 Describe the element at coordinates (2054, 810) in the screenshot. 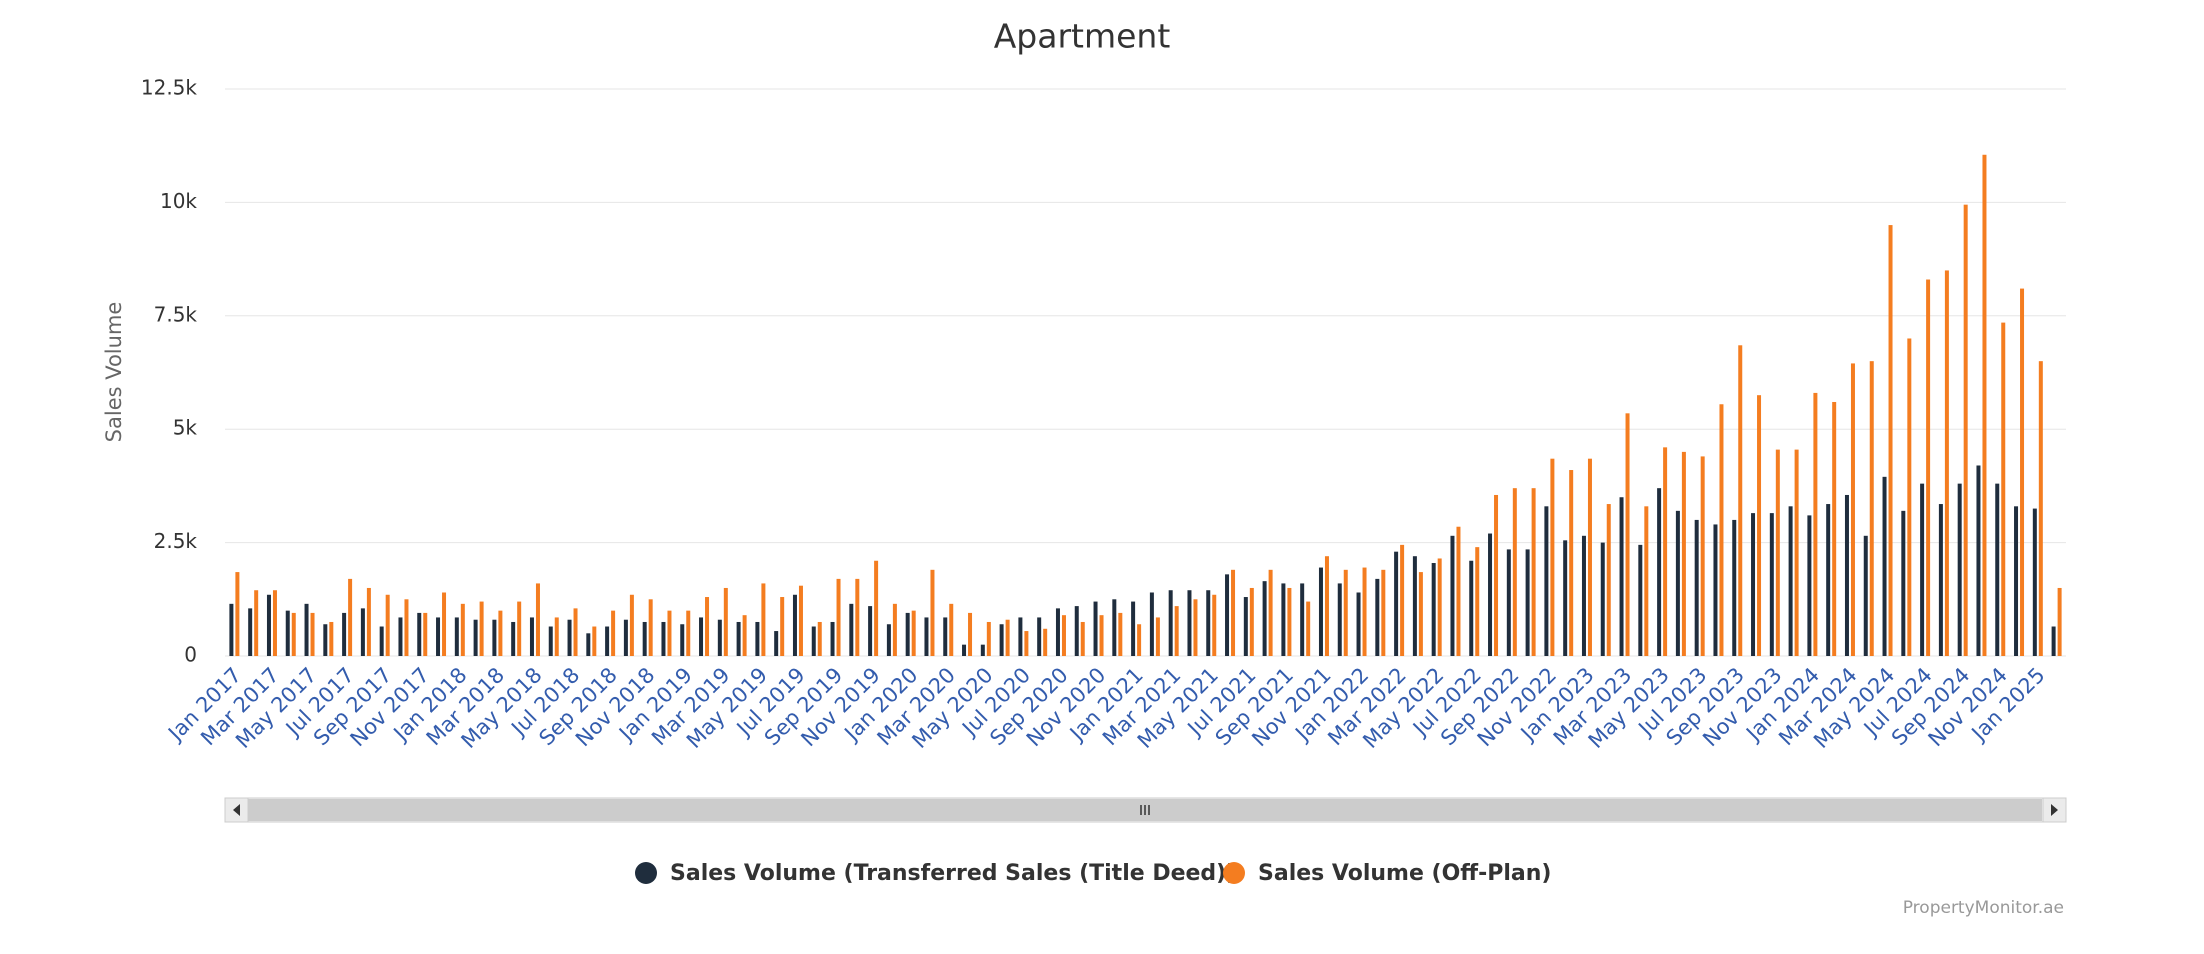

I see `arrow-right` at that location.